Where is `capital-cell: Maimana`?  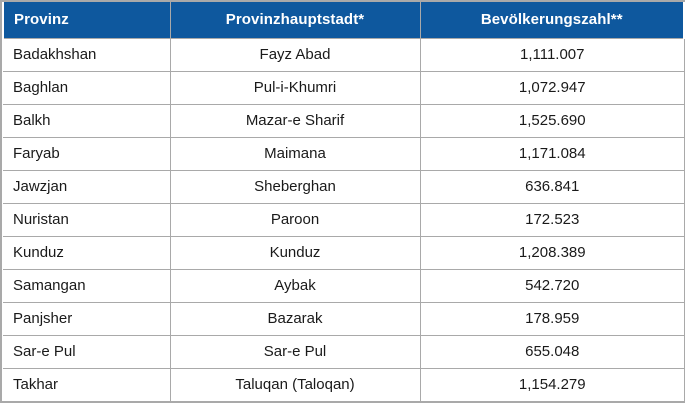
capital-cell: Maimana is located at coordinates (294, 153).